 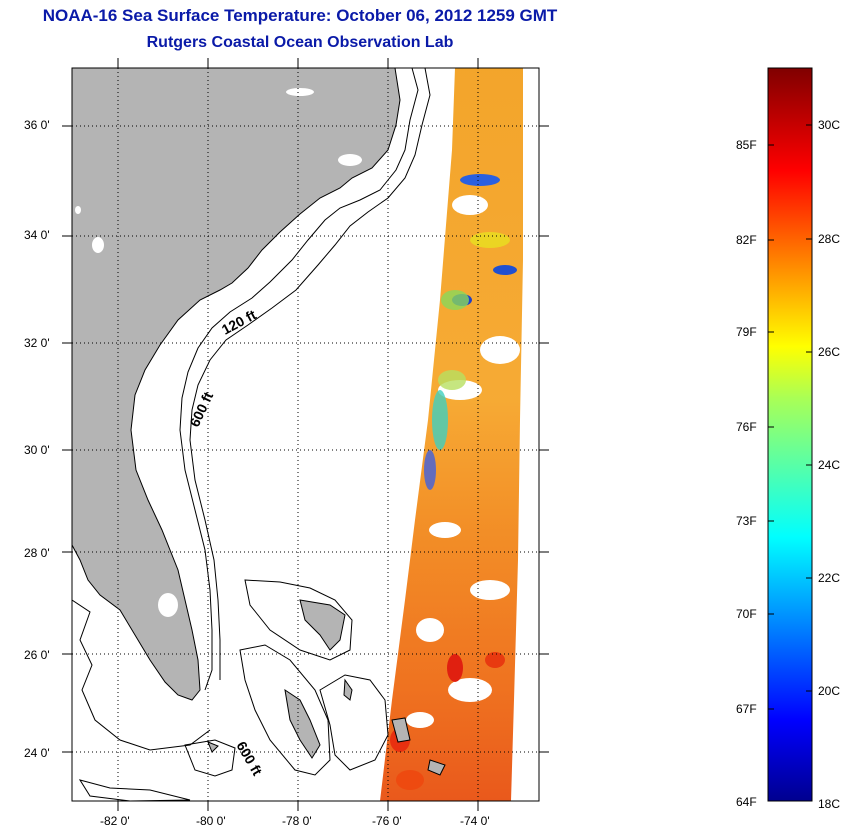 What do you see at coordinates (746, 802) in the screenshot?
I see `cb-f-64: 64F` at bounding box center [746, 802].